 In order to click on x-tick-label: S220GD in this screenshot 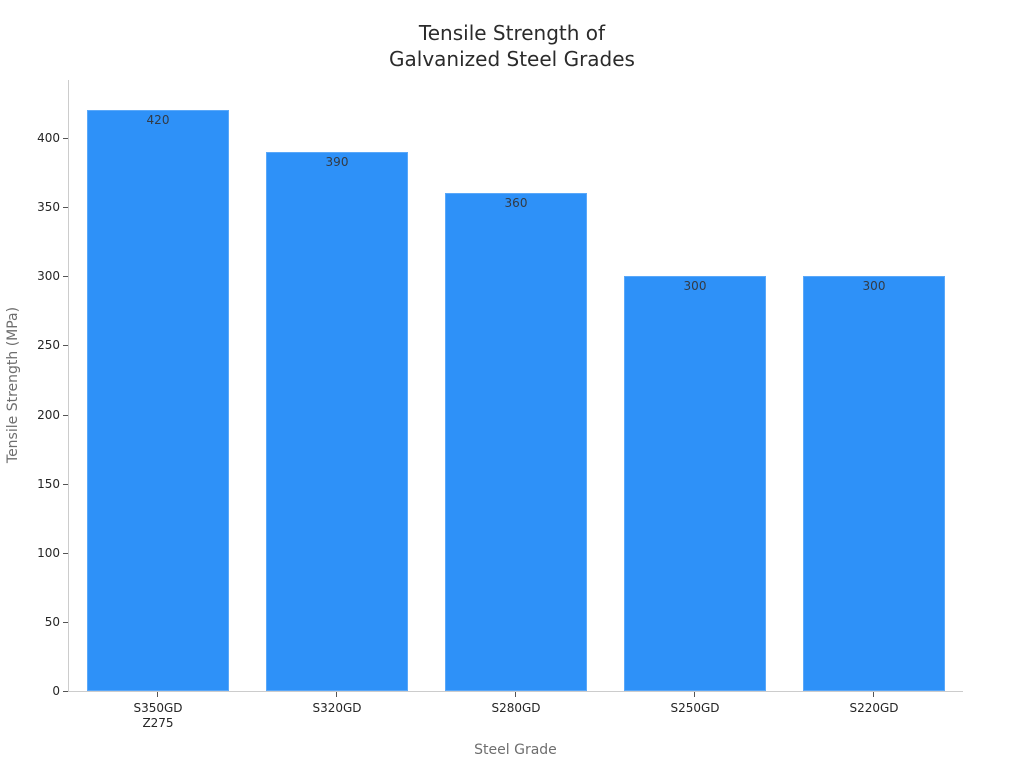, I will do `click(874, 708)`.